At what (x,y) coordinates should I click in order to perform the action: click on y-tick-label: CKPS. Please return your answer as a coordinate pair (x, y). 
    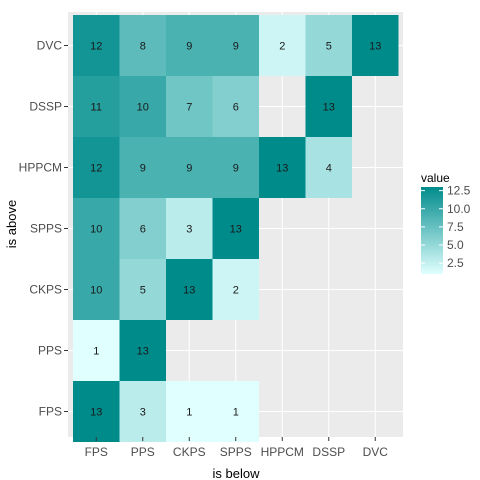
    Looking at the image, I should click on (45, 290).